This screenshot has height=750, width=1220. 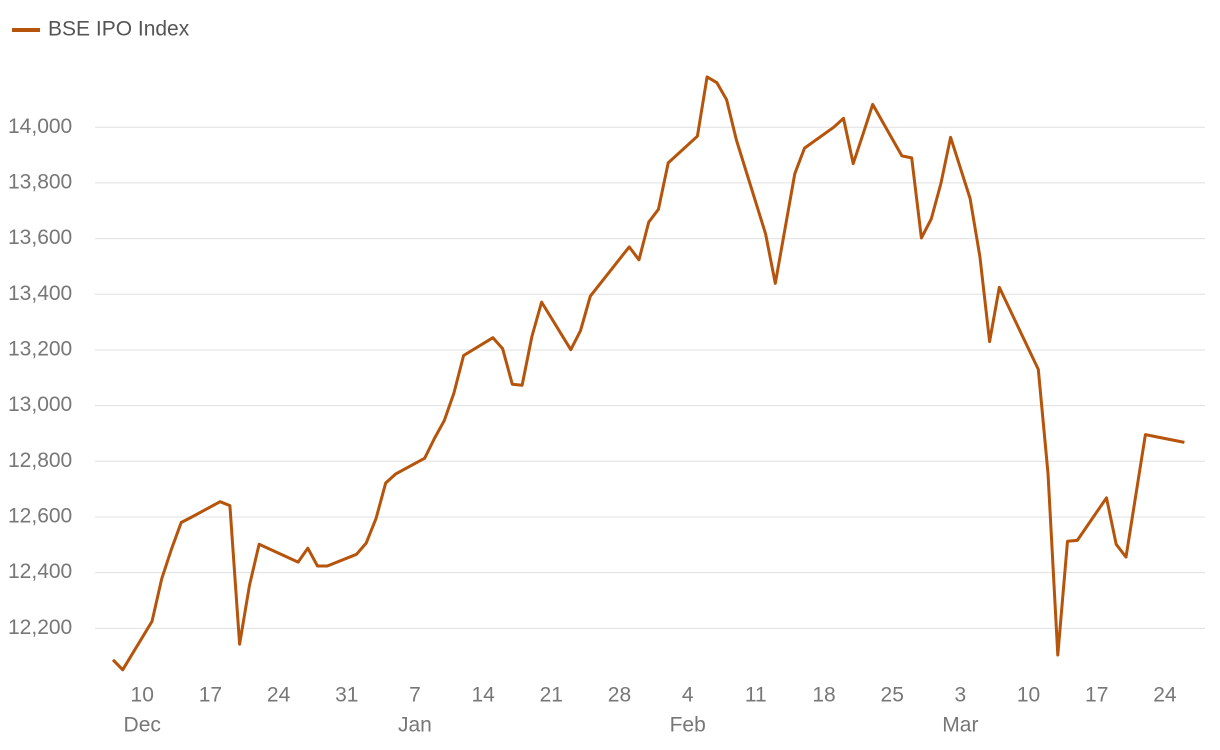 What do you see at coordinates (40, 126) in the screenshot?
I see `y-tick-label: 14,000` at bounding box center [40, 126].